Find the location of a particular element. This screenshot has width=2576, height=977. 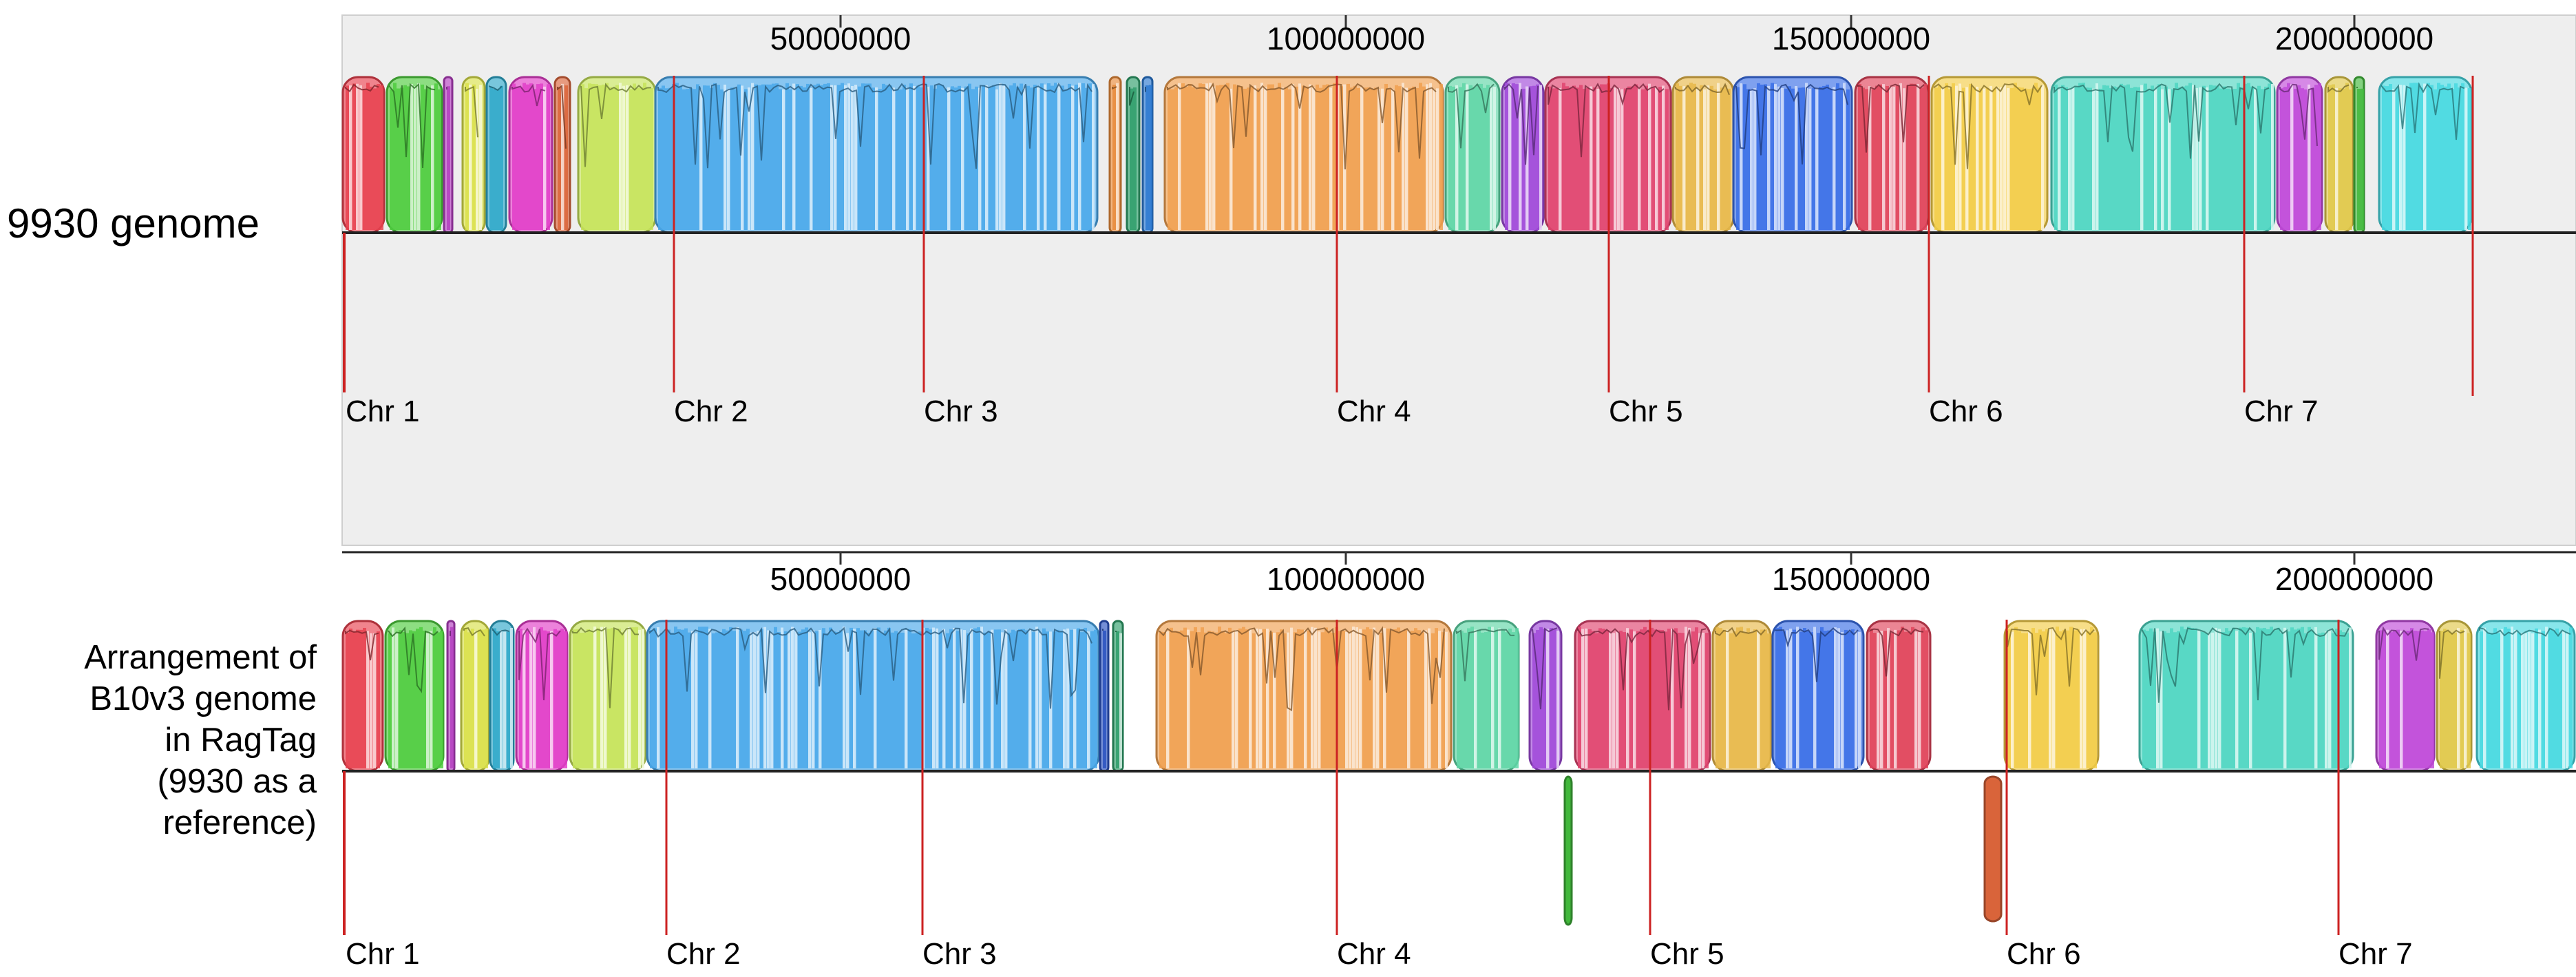

chromosome-boundary: Chr 2 is located at coordinates (703, 795).